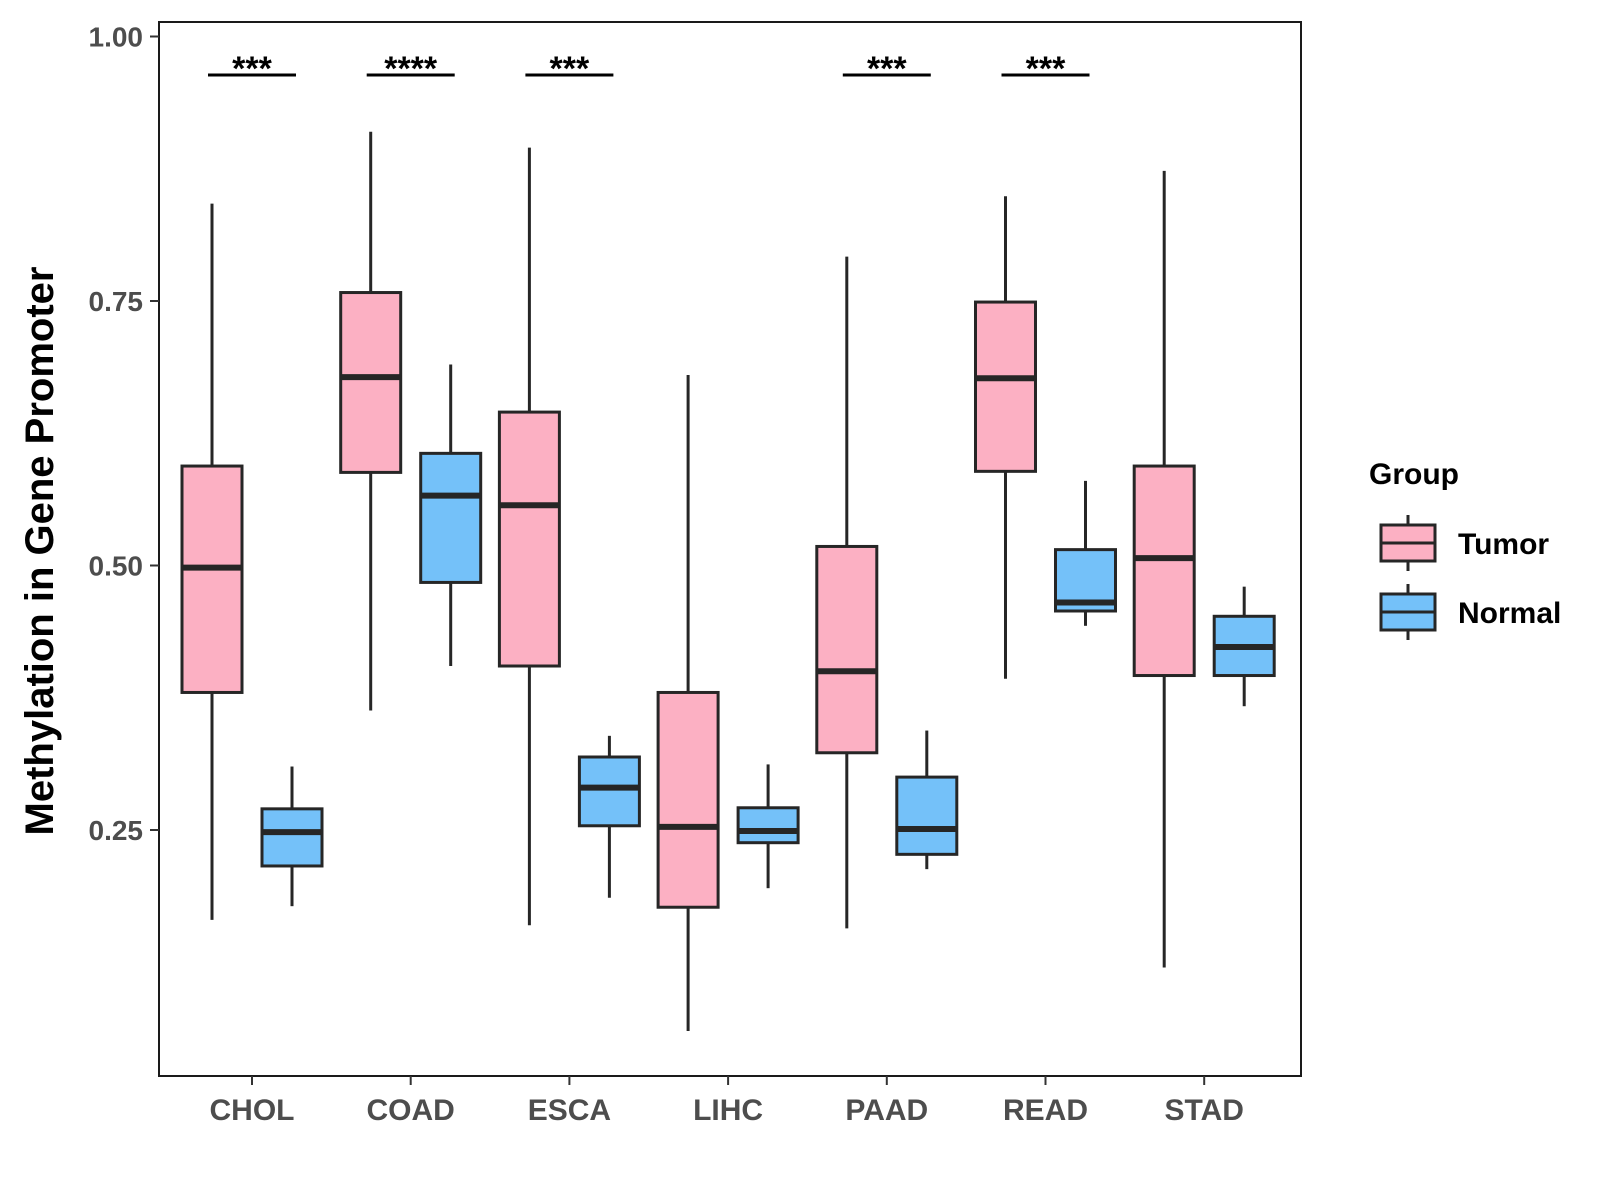  Describe the element at coordinates (411, 1110) in the screenshot. I see `x-tick-label-coad: COAD` at that location.